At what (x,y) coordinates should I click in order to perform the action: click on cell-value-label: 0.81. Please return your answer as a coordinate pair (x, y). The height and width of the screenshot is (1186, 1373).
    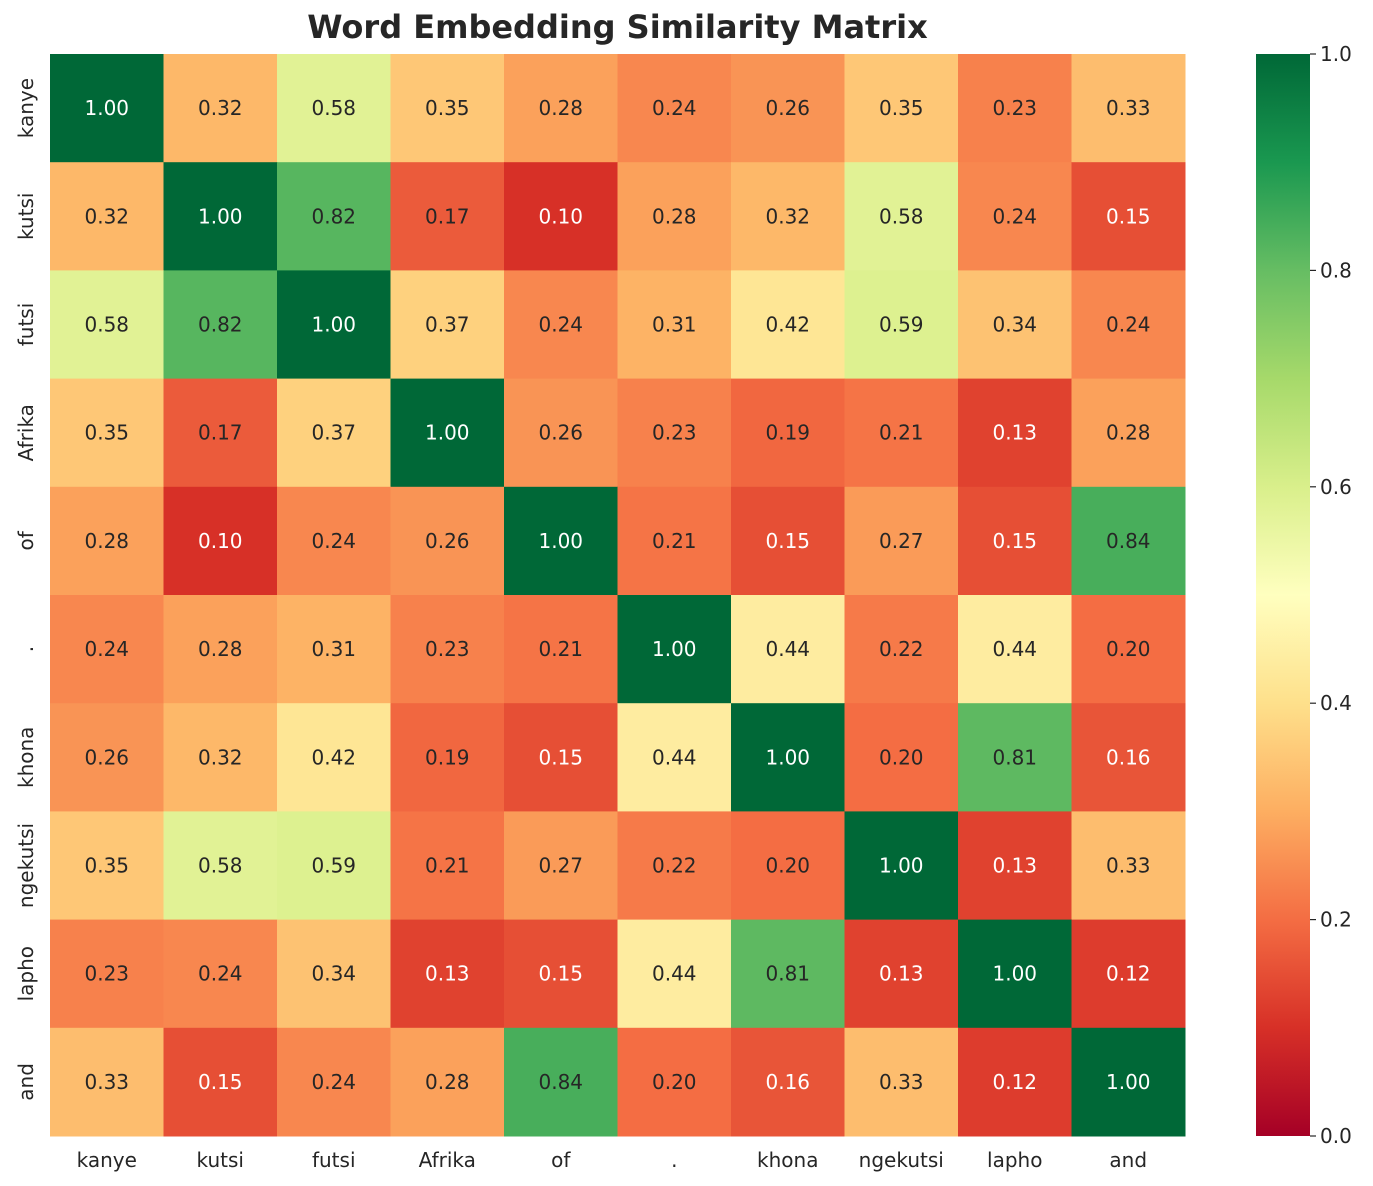
    Looking at the image, I should click on (787, 974).